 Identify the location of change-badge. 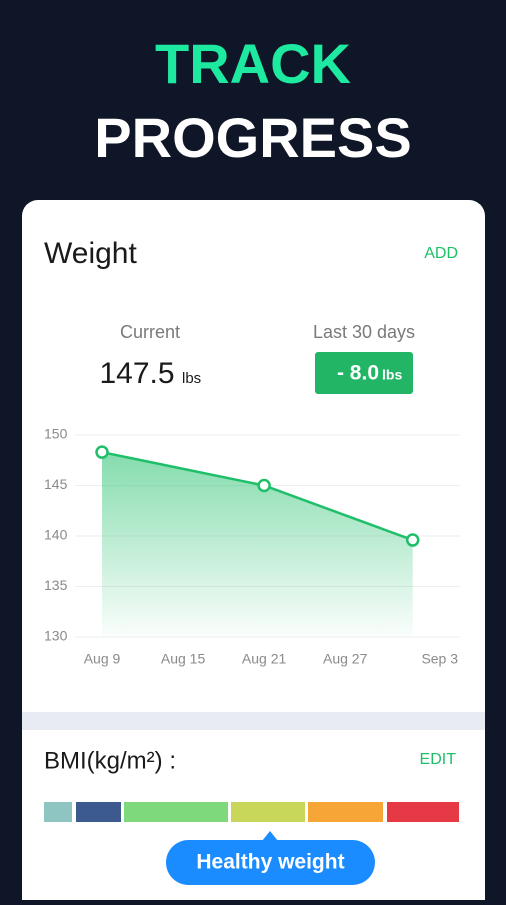
(364, 373).